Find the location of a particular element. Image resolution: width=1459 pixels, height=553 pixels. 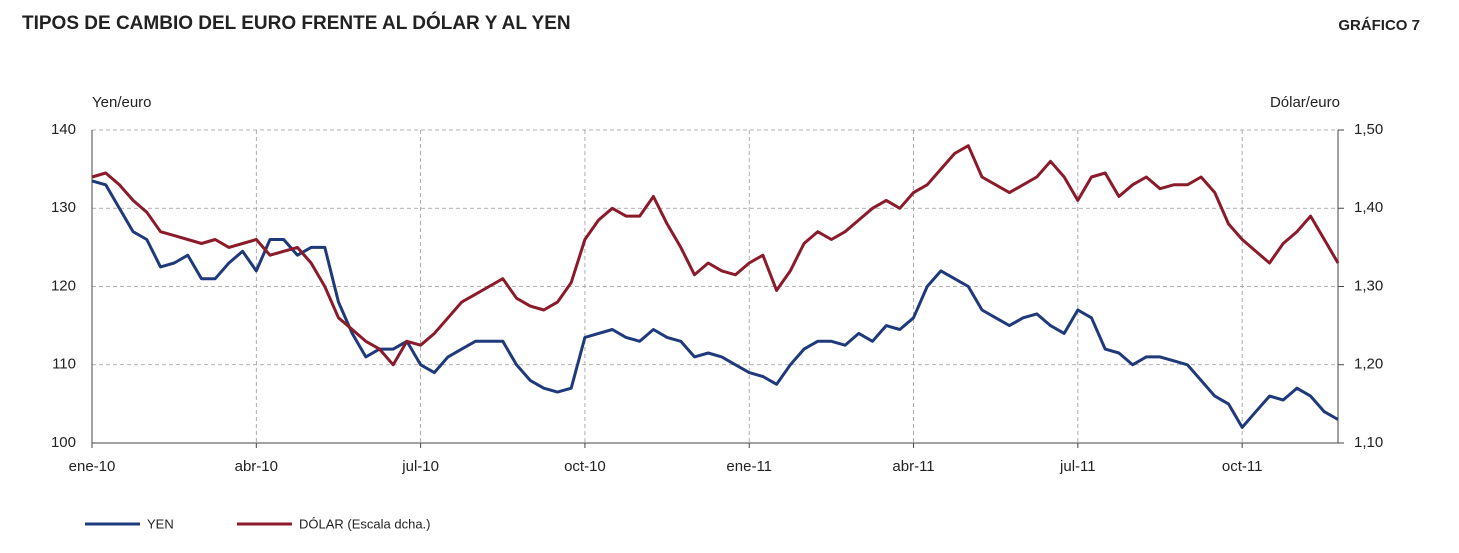

y-axis-title: Yen/euro is located at coordinates (122, 102).